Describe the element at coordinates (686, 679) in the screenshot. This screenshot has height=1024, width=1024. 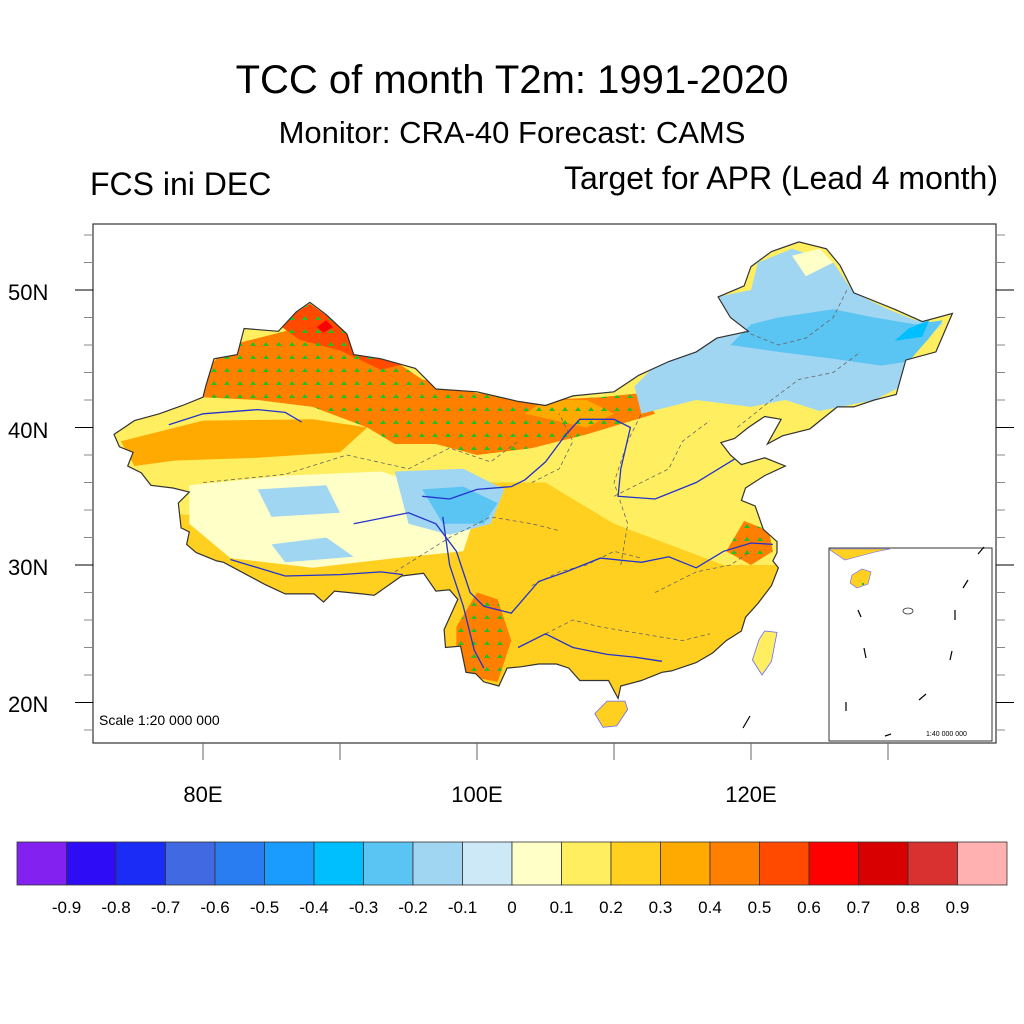
I see `islands` at that location.